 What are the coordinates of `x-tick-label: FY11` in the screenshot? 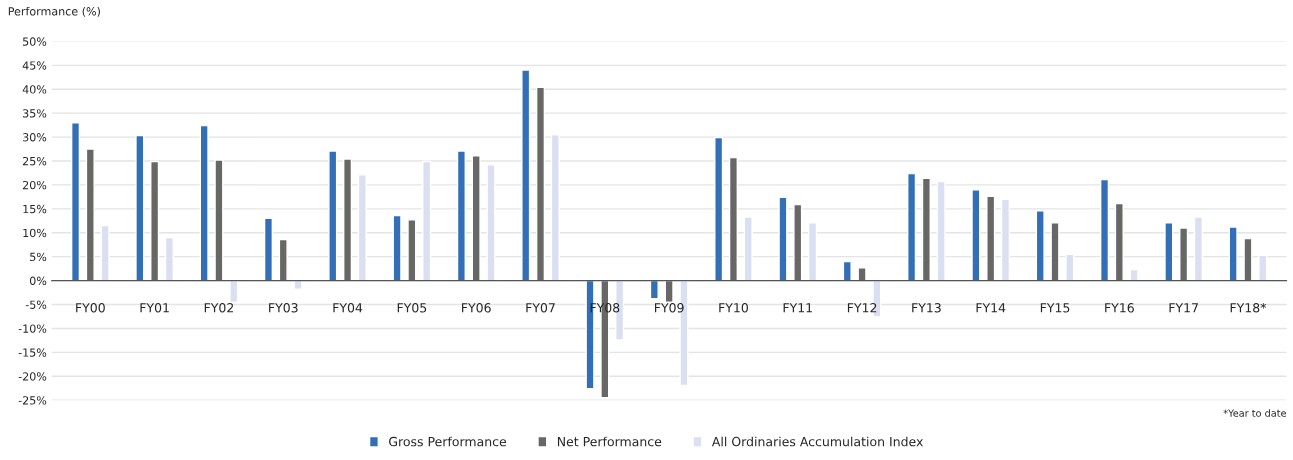 It's located at (797, 308).